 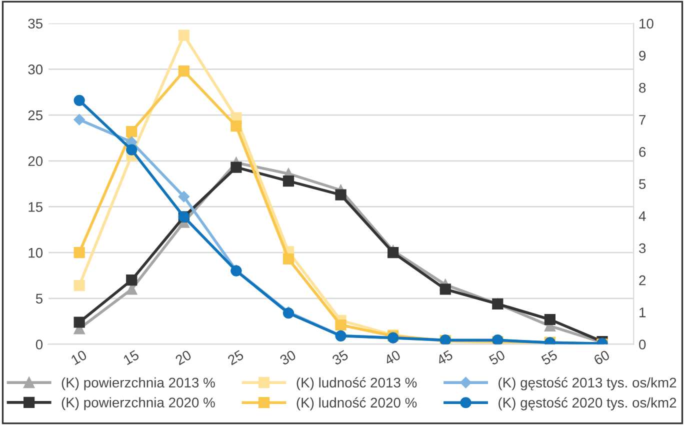 What do you see at coordinates (340, 358) in the screenshot?
I see `x-tick-label: 35` at bounding box center [340, 358].